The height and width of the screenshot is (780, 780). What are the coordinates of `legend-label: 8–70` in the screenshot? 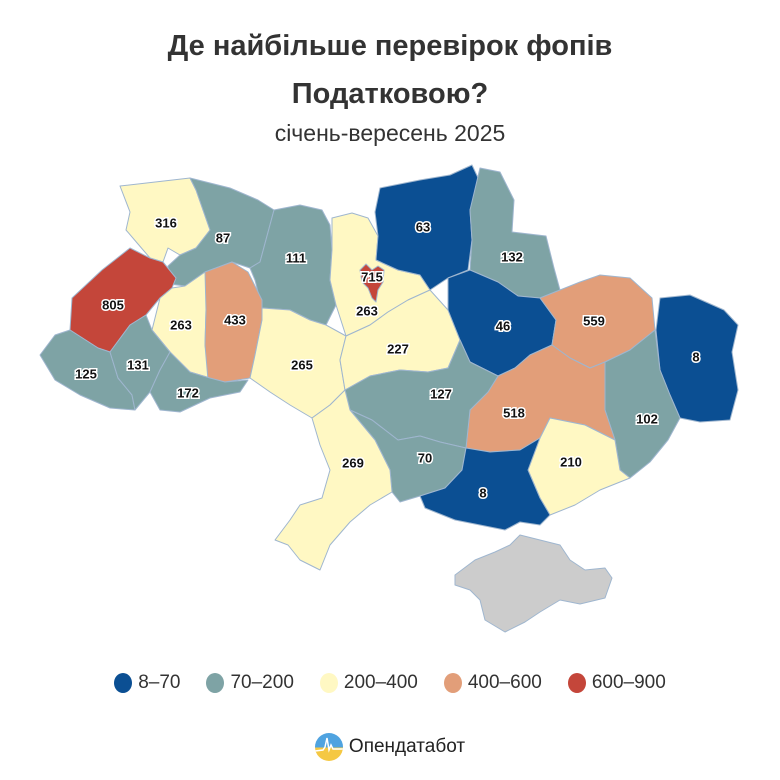 It's located at (159, 682).